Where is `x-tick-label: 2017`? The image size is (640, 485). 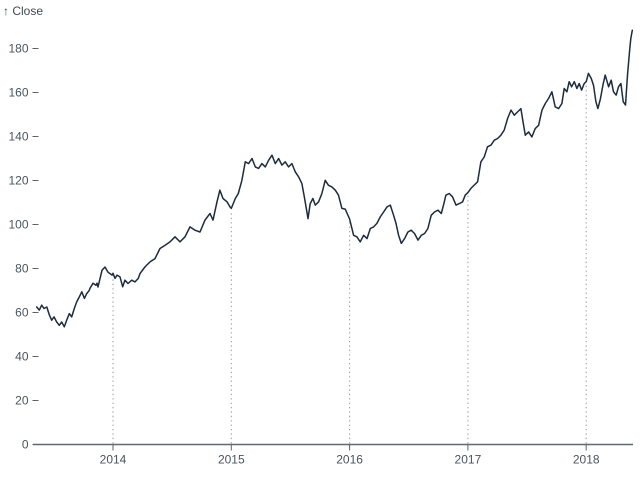 x-tick-label: 2017 is located at coordinates (468, 460).